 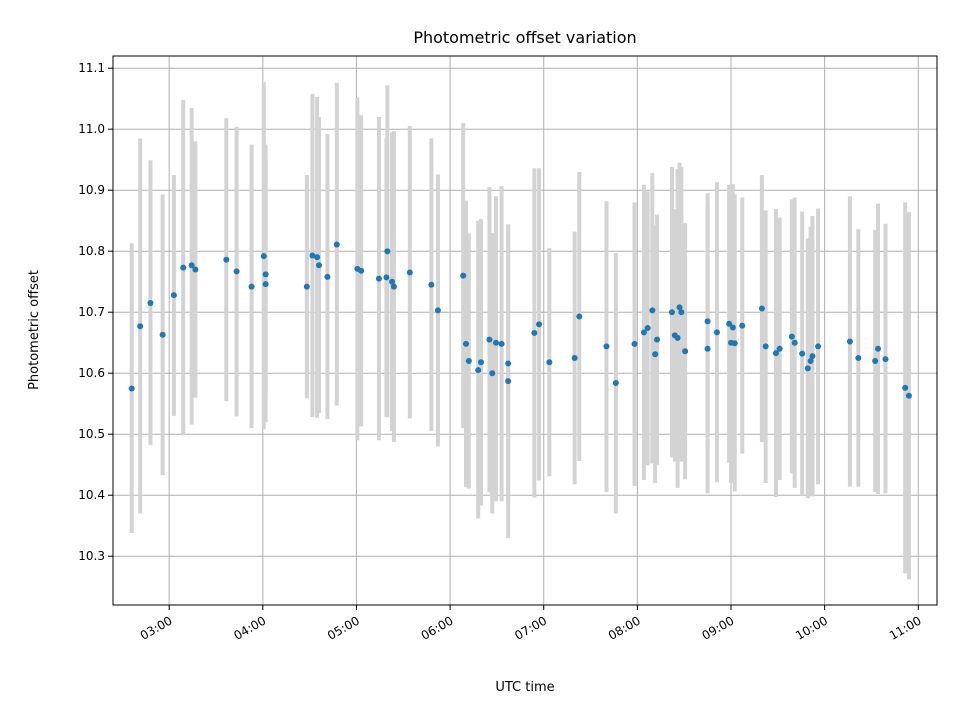 I want to click on y-tick-label: 10.5, so click(x=91, y=434).